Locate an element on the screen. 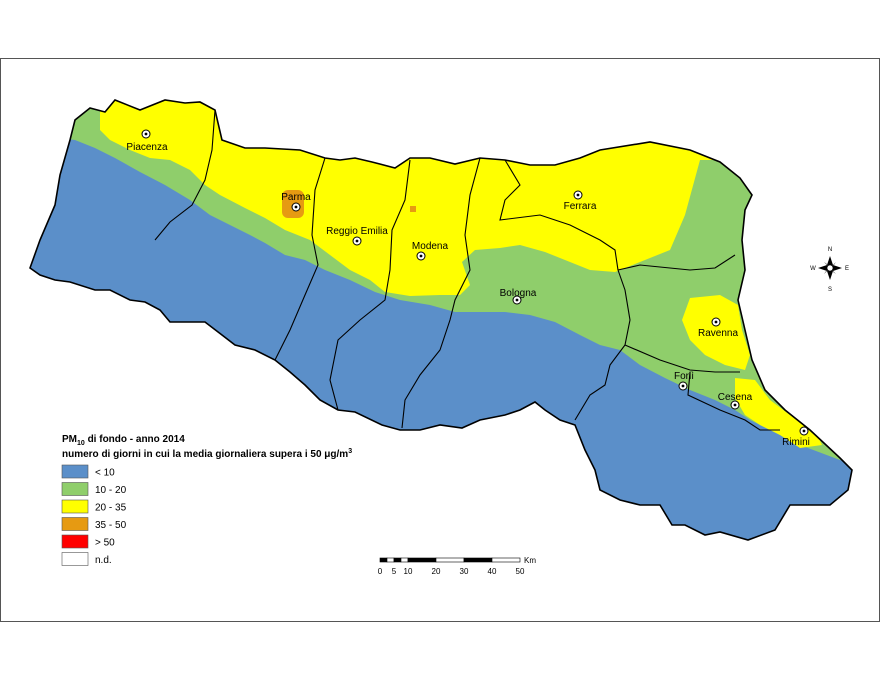  legend-title: PM10 di fondo - anno 2014 is located at coordinates (123, 440).